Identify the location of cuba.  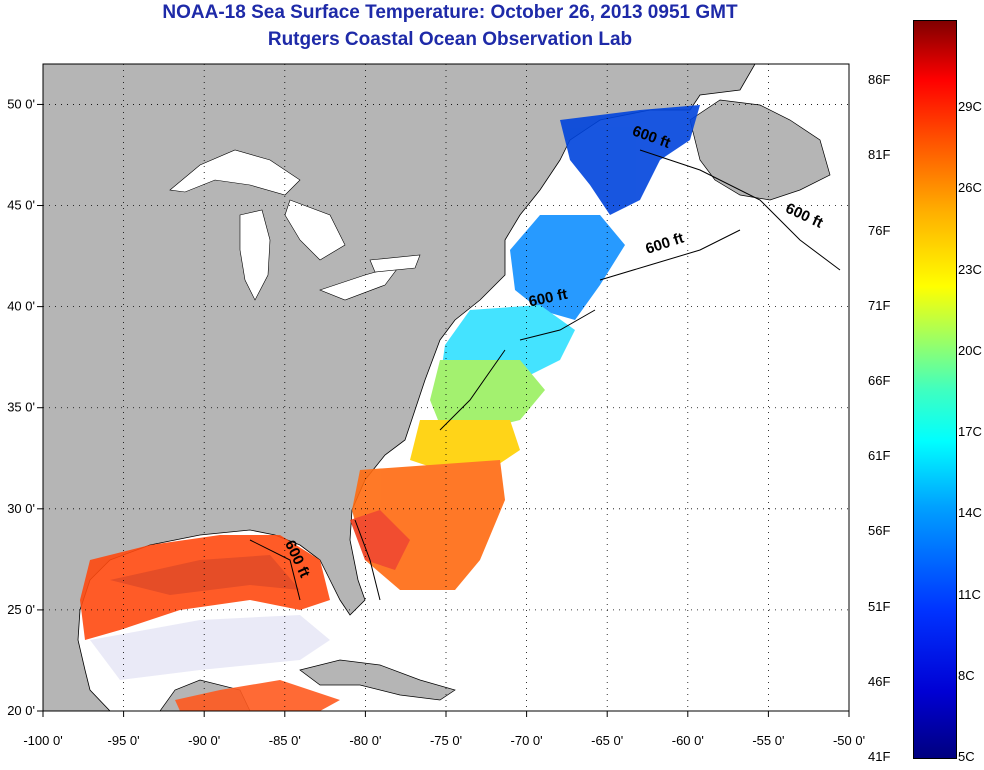
(377, 680).